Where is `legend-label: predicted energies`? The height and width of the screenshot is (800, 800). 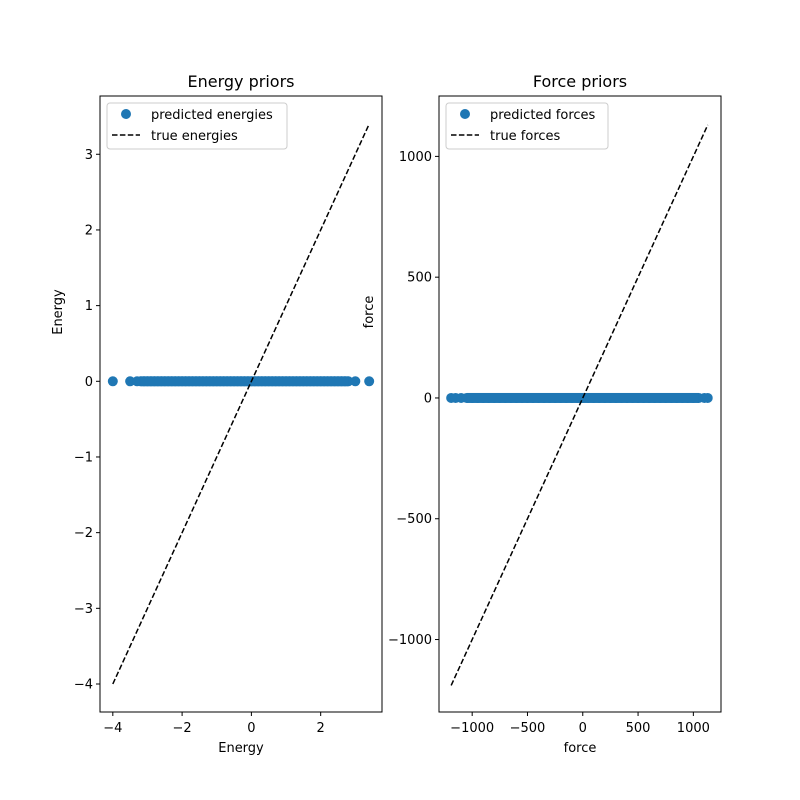
legend-label: predicted energies is located at coordinates (212, 115).